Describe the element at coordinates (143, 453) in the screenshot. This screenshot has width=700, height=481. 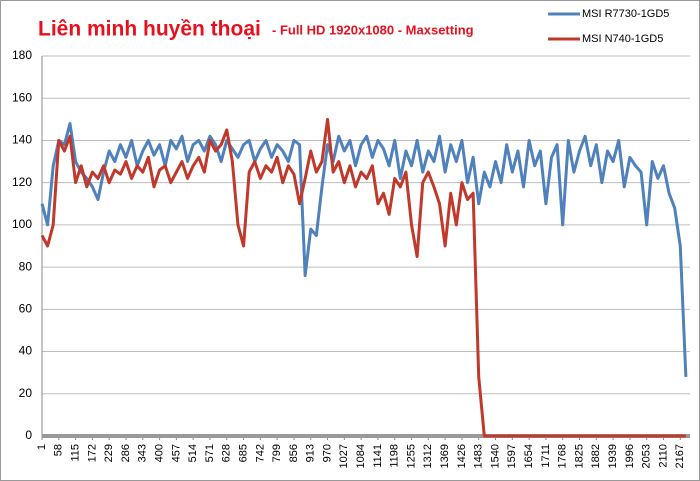
I see `x-tick-label: 343` at that location.